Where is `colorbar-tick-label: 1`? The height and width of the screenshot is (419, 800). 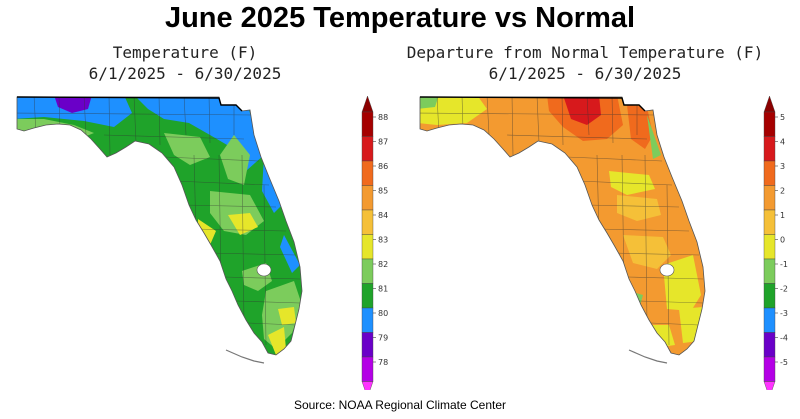
colorbar-tick-label: 1 is located at coordinates (782, 215).